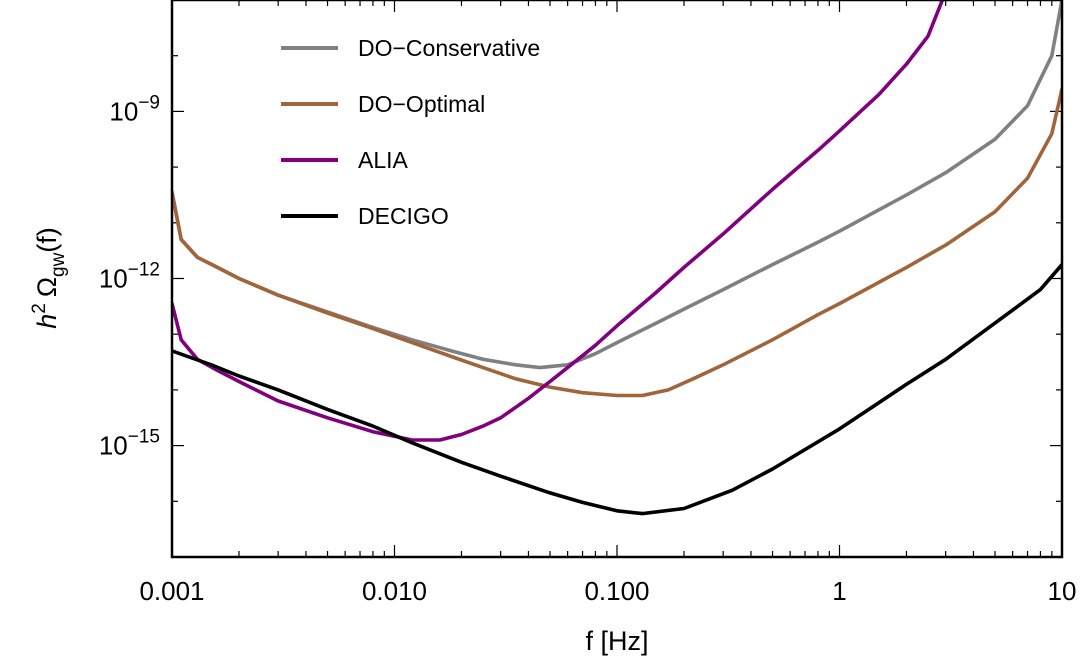 The height and width of the screenshot is (662, 1088). I want to click on legend-label-4: DECIGO, so click(403, 216).